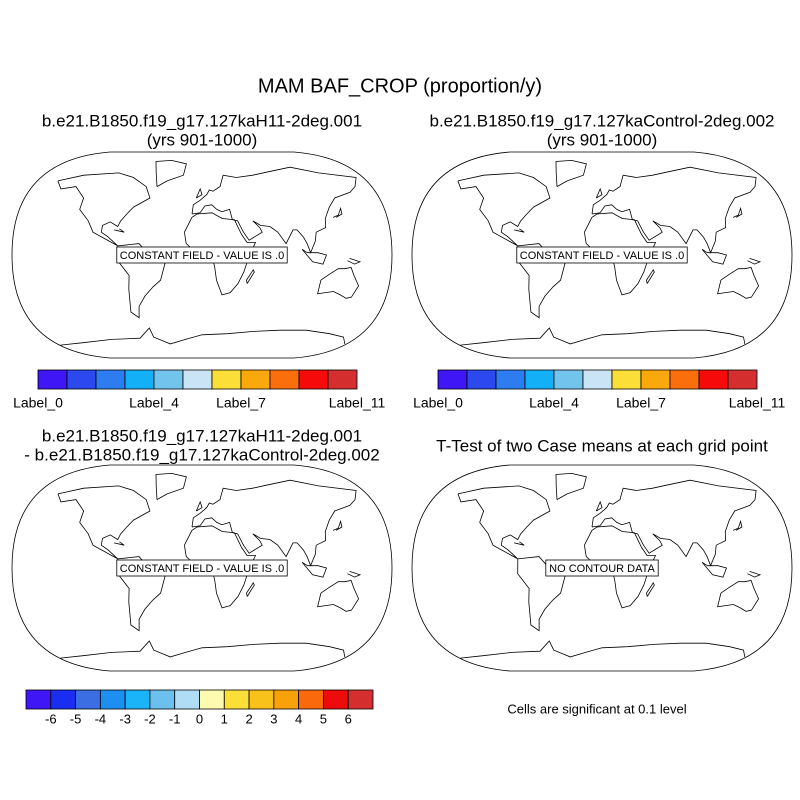  I want to click on colorbar-label: -6, so click(51, 718).